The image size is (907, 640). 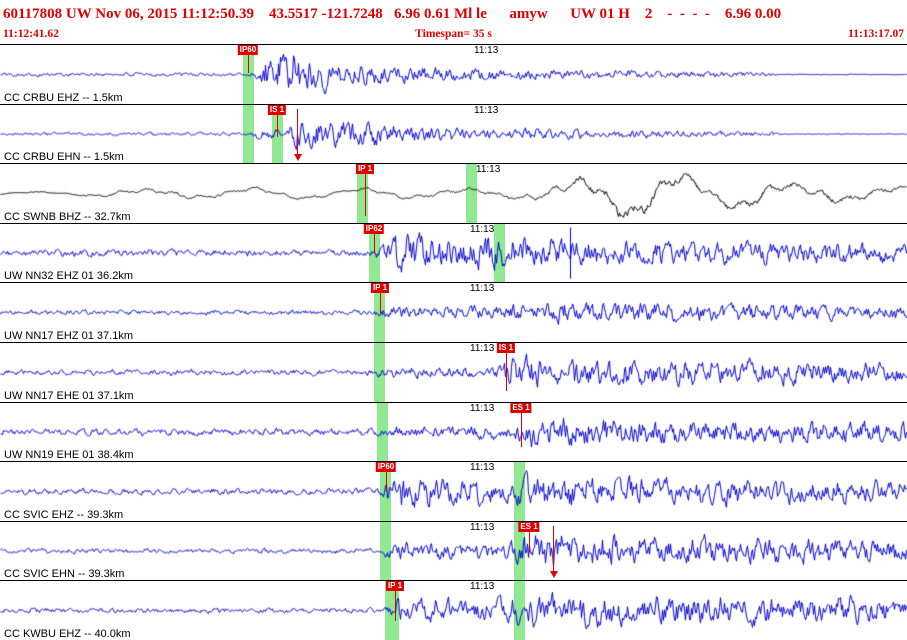 I want to click on trace-row-4: 11:13 UW NN32 EHZ 01 36.2km IP62, so click(x=453, y=253).